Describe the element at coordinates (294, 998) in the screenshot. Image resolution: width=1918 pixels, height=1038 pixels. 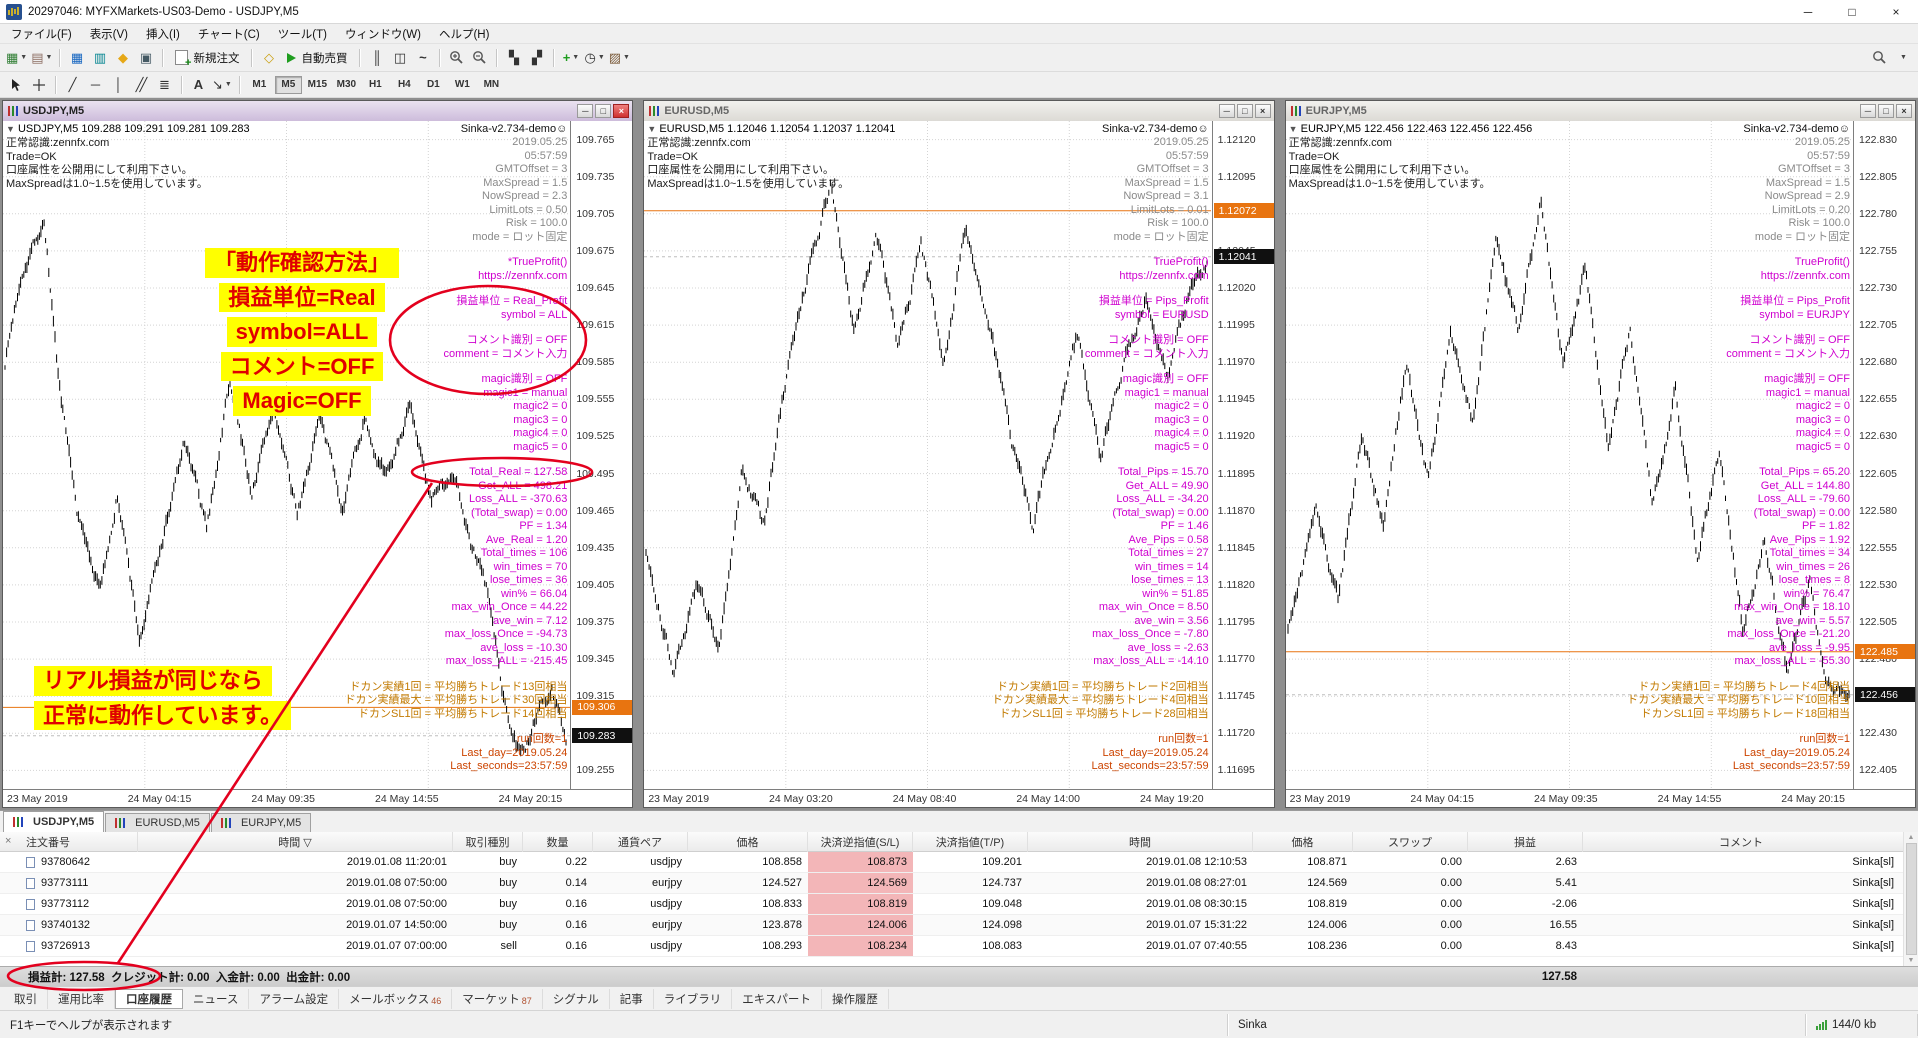
I see `tab-alerts: アラーム設定` at that location.